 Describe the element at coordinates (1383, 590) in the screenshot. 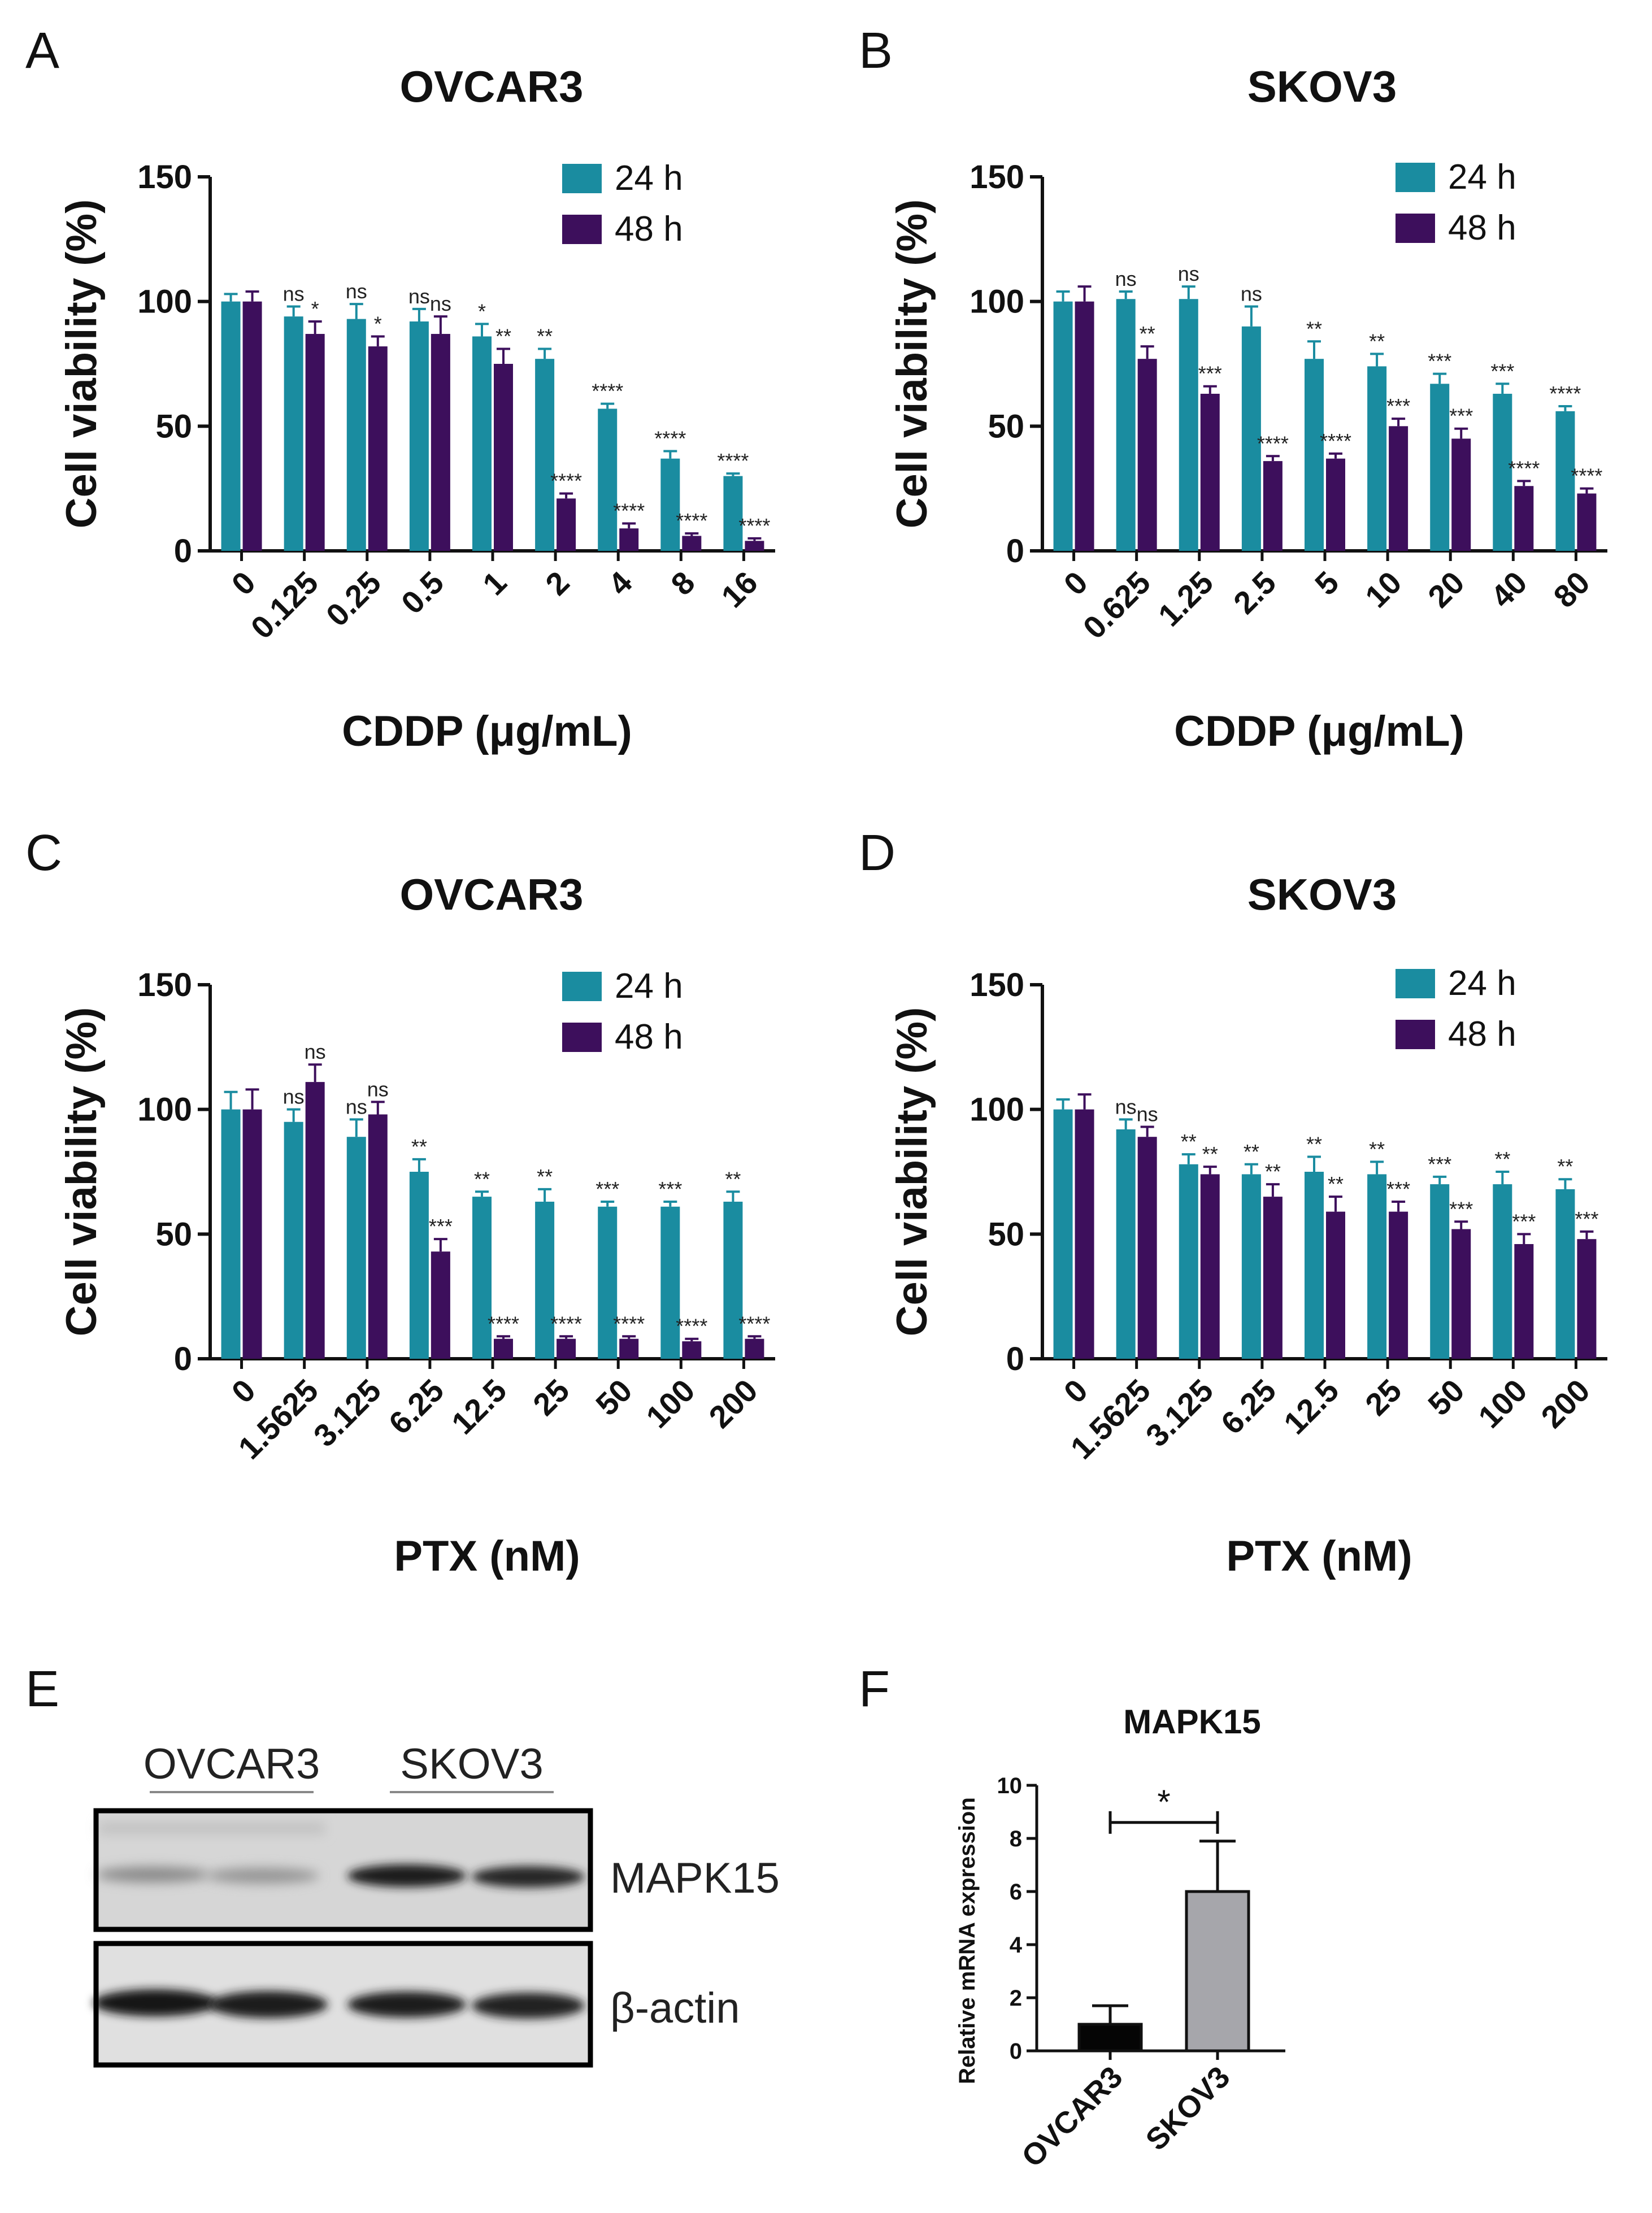

I see `x-tick-label: 10` at that location.